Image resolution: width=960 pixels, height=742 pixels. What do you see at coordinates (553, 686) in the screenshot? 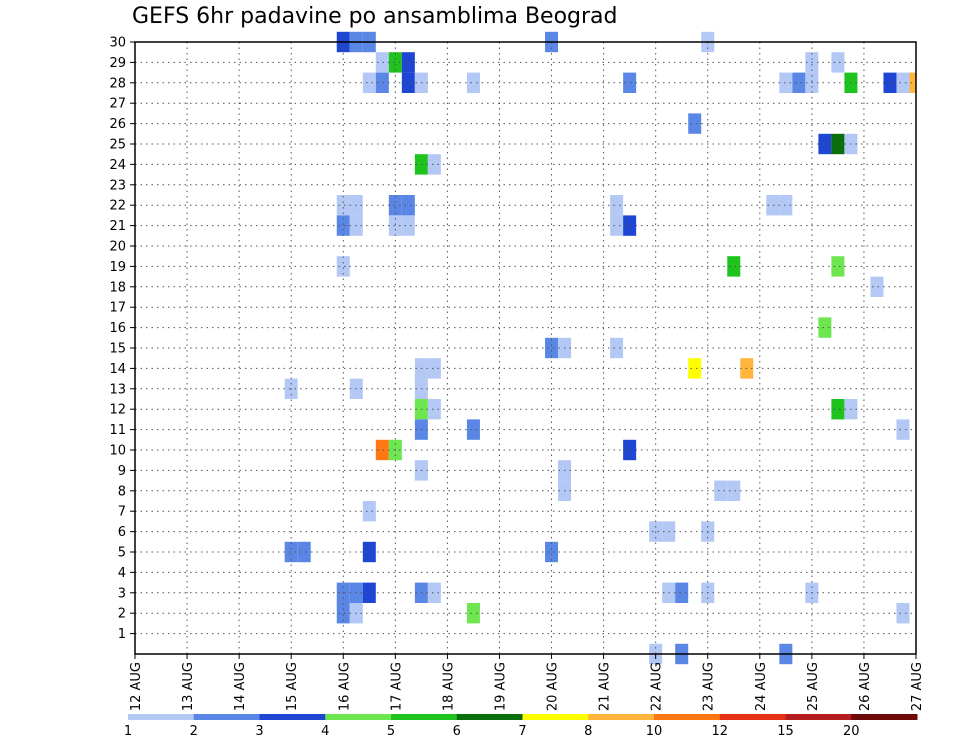
I see `x-tick-label: 20 AUG` at bounding box center [553, 686].